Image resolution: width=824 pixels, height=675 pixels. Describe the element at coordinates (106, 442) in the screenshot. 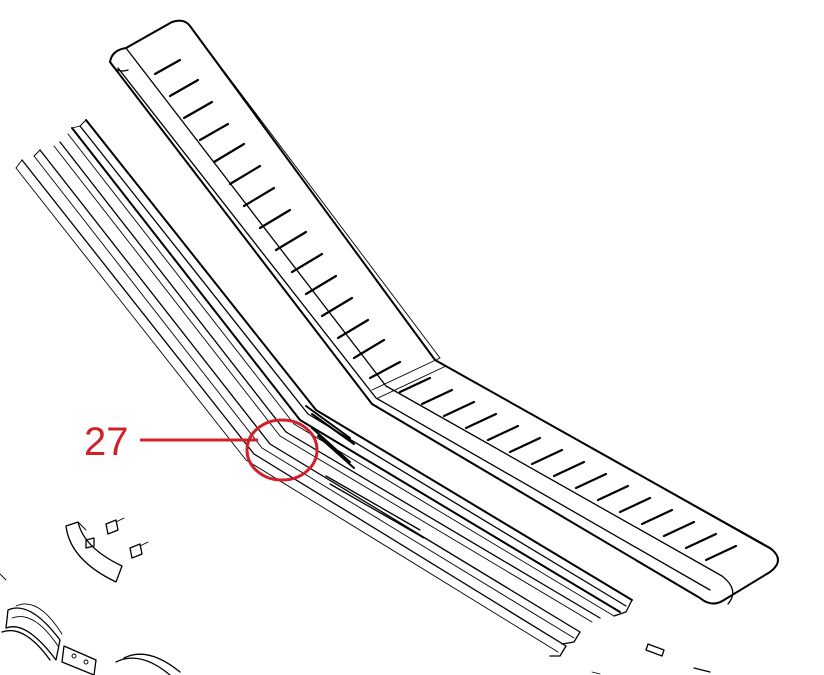

I see `callout-number: 27` at that location.